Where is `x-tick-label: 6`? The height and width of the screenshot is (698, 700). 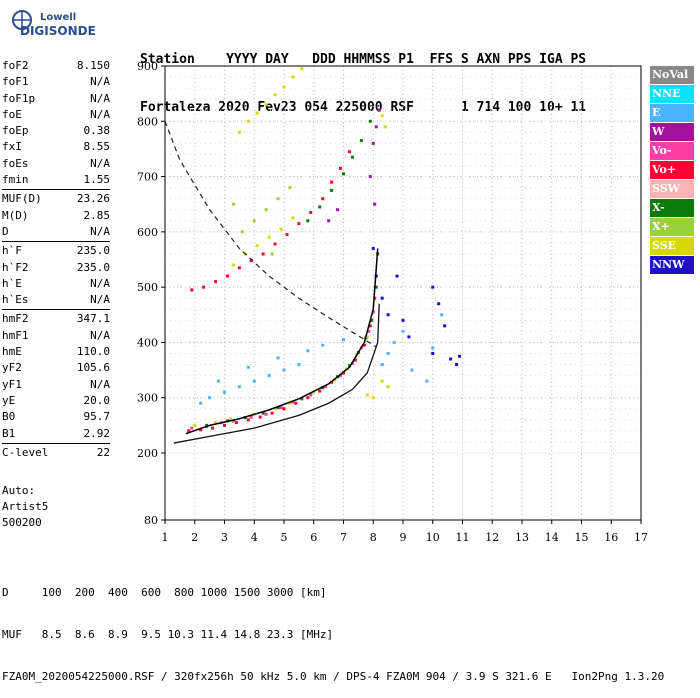
x-tick-label: 6 is located at coordinates (313, 537).